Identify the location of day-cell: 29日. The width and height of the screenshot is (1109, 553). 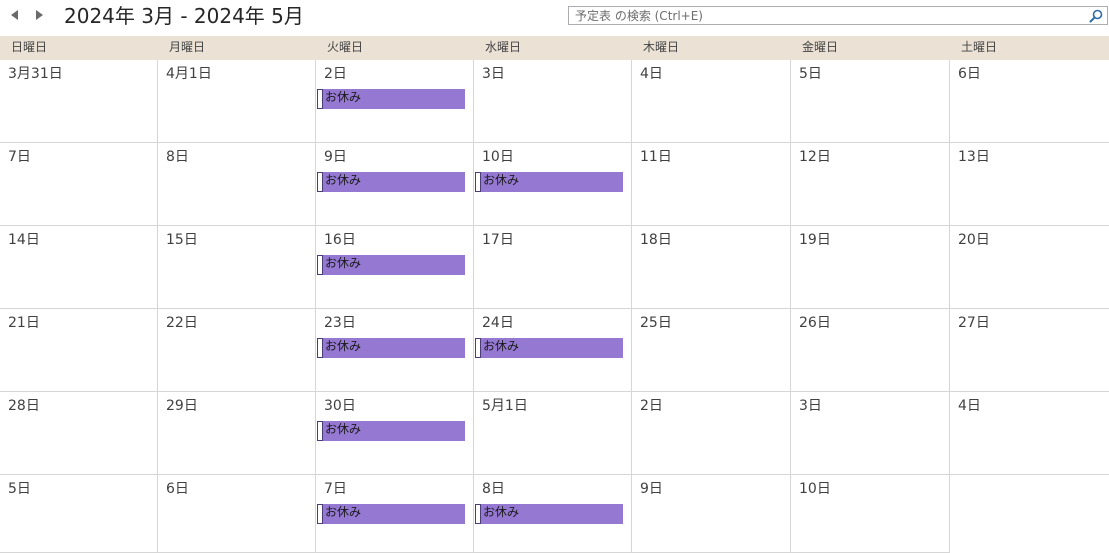
(237, 433).